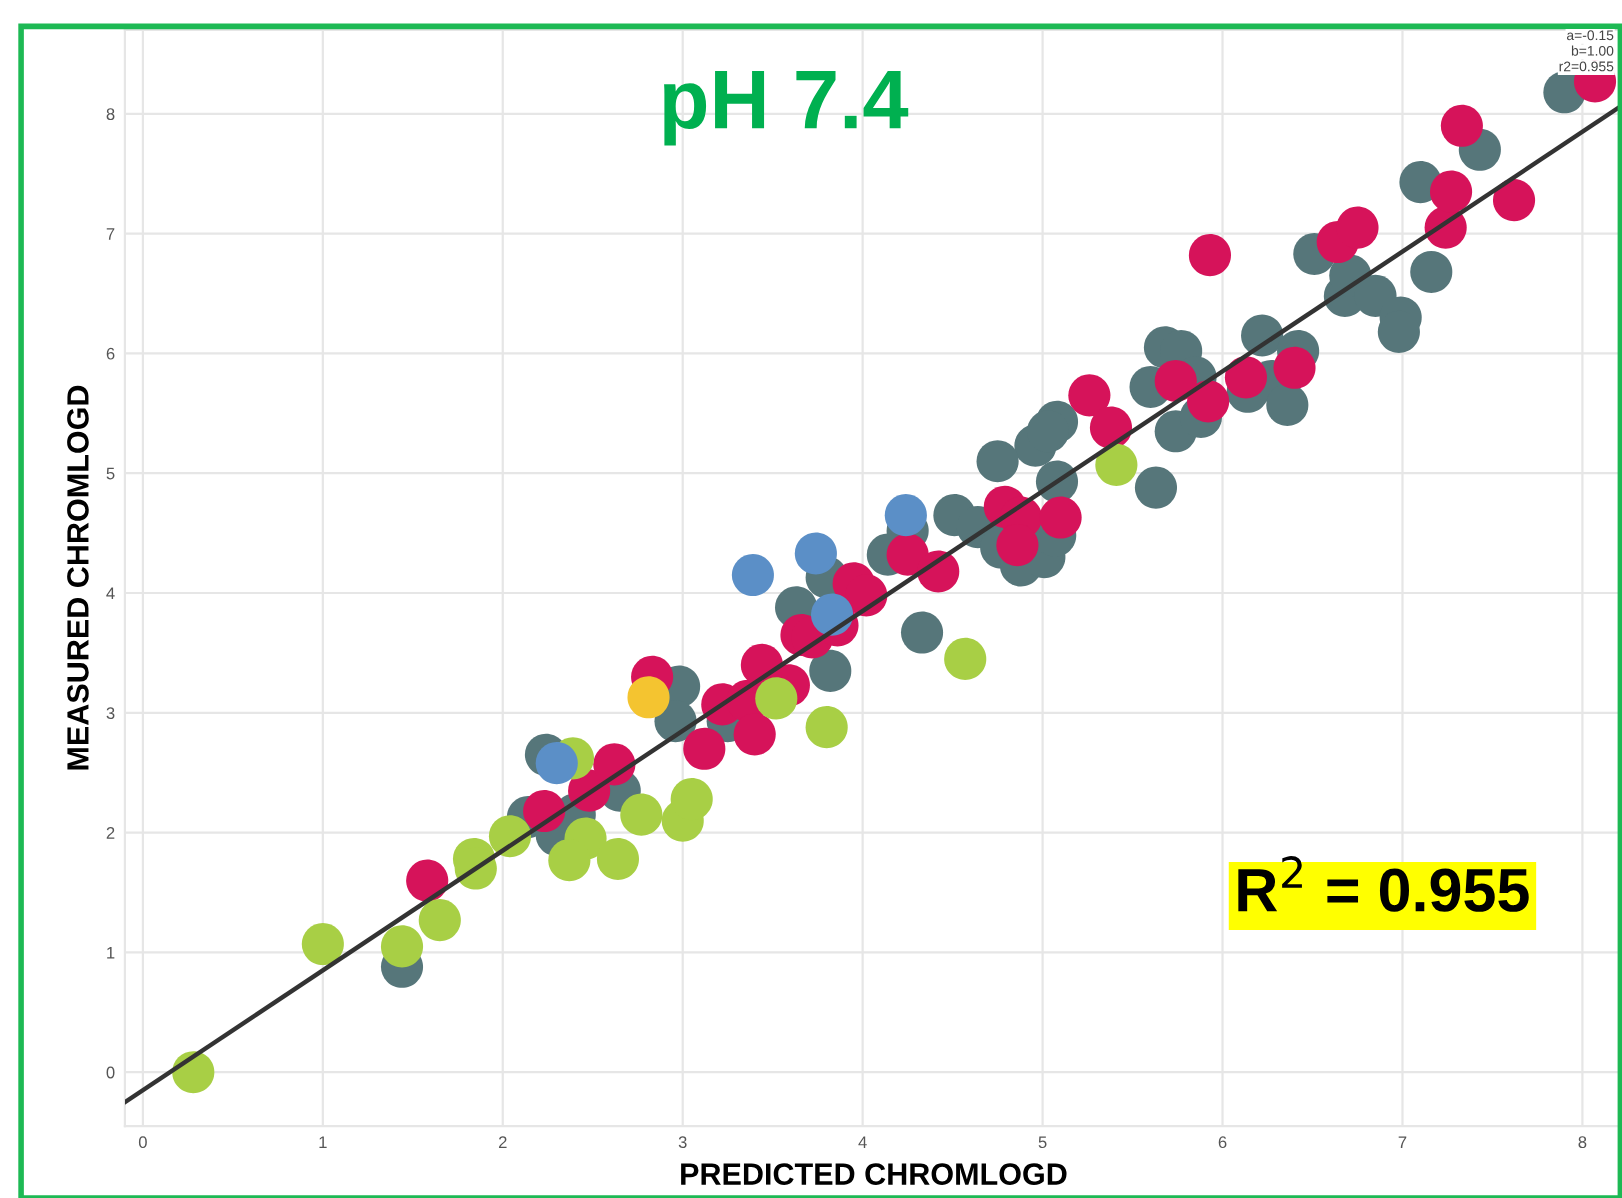 The width and height of the screenshot is (1622, 1198). Describe the element at coordinates (110, 234) in the screenshot. I see `y-tick-label: 7` at that location.